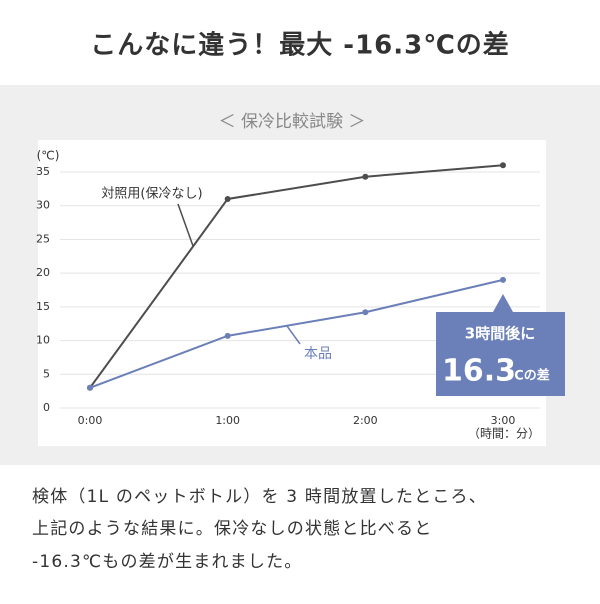  What do you see at coordinates (43, 306) in the screenshot?
I see `y-tick-label: 15` at bounding box center [43, 306].